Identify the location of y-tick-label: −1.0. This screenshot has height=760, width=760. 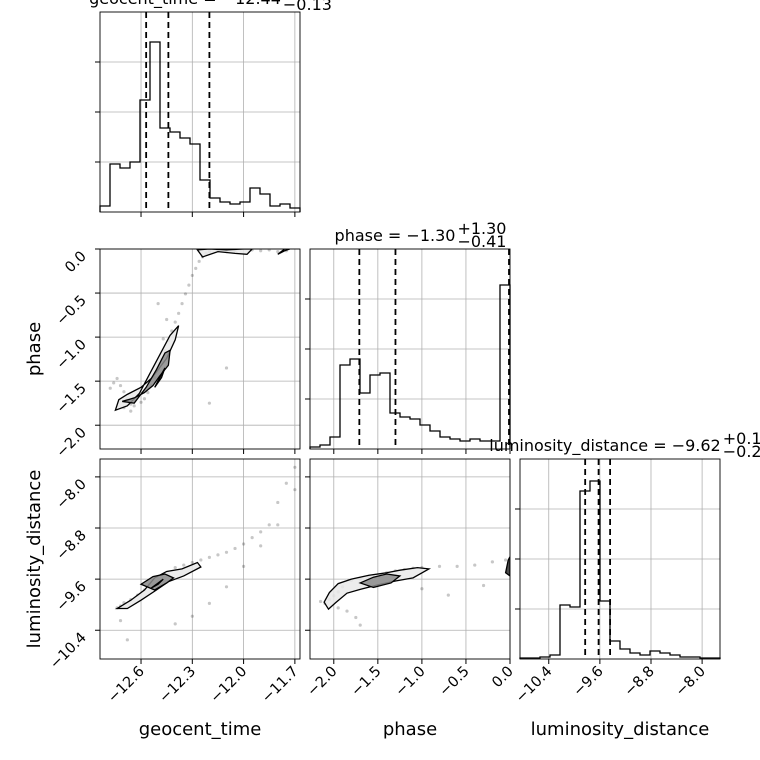
(72, 355).